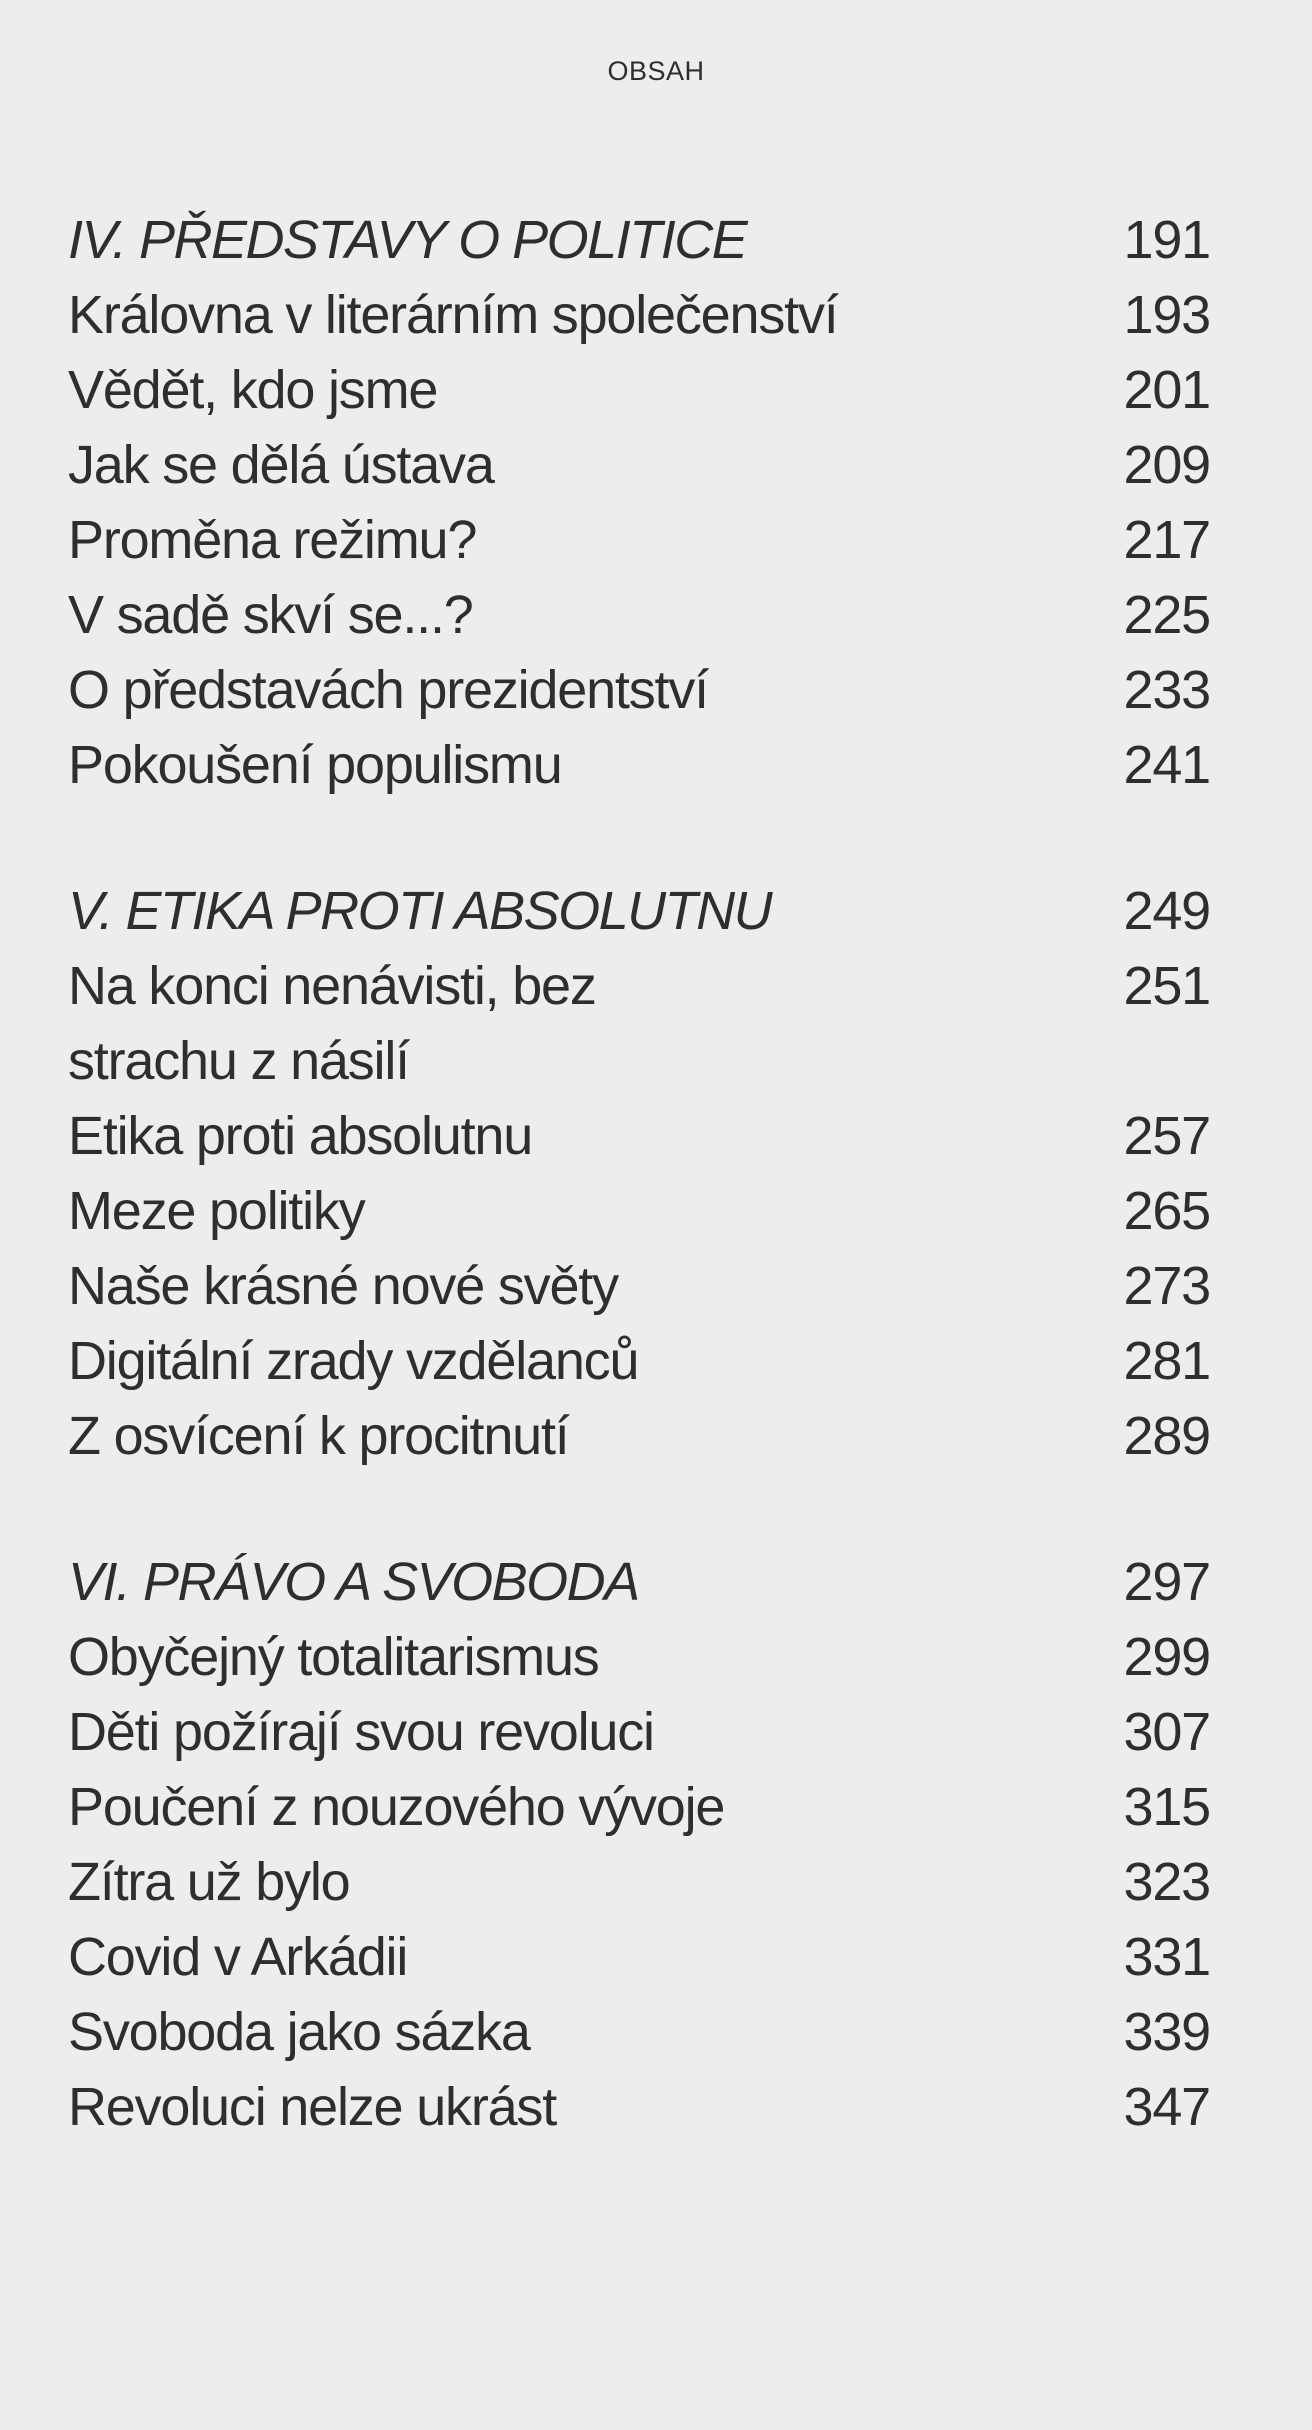  Describe the element at coordinates (281, 465) in the screenshot. I see `entry-title: Jak se dělá ústava` at that location.